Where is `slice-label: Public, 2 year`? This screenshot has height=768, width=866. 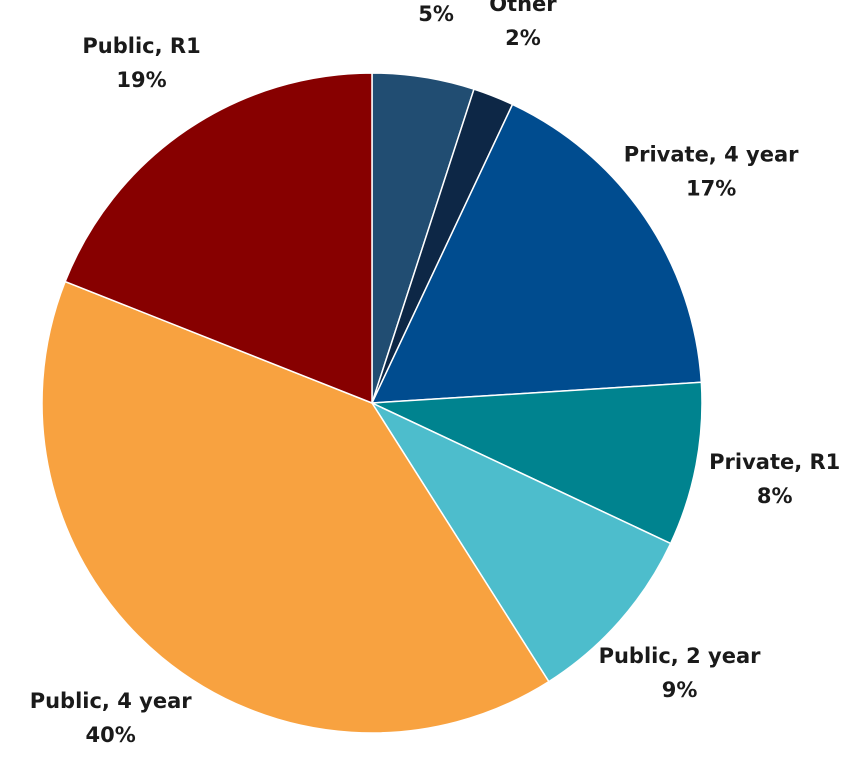
slice-label: Public, 2 year is located at coordinates (680, 656).